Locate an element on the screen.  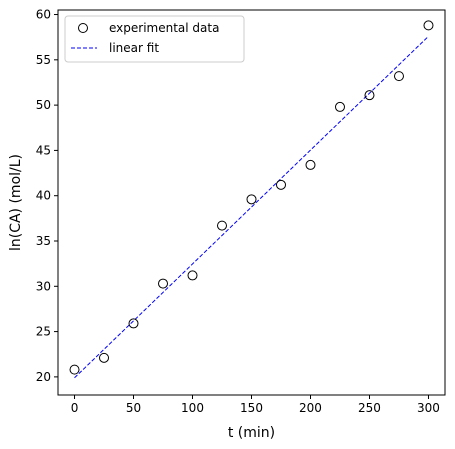
y-tick-label: 25 is located at coordinates (43, 332).